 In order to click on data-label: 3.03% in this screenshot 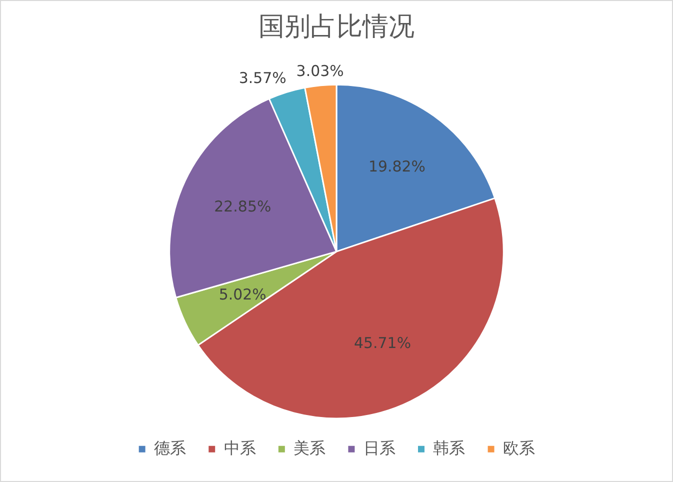, I will do `click(320, 71)`.